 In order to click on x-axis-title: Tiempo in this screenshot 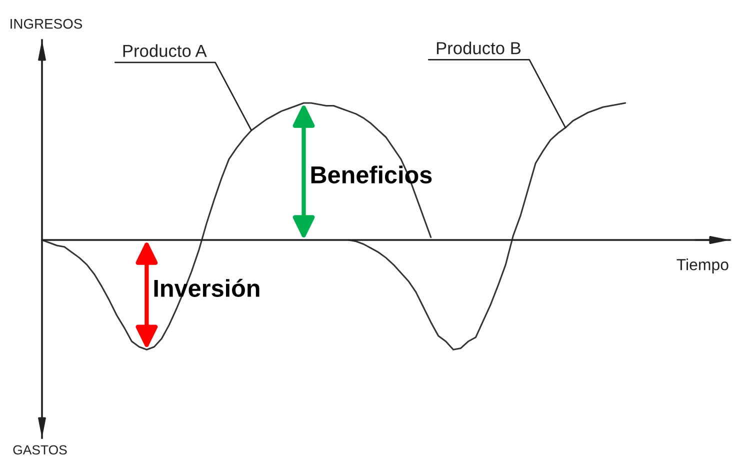, I will do `click(702, 266)`.